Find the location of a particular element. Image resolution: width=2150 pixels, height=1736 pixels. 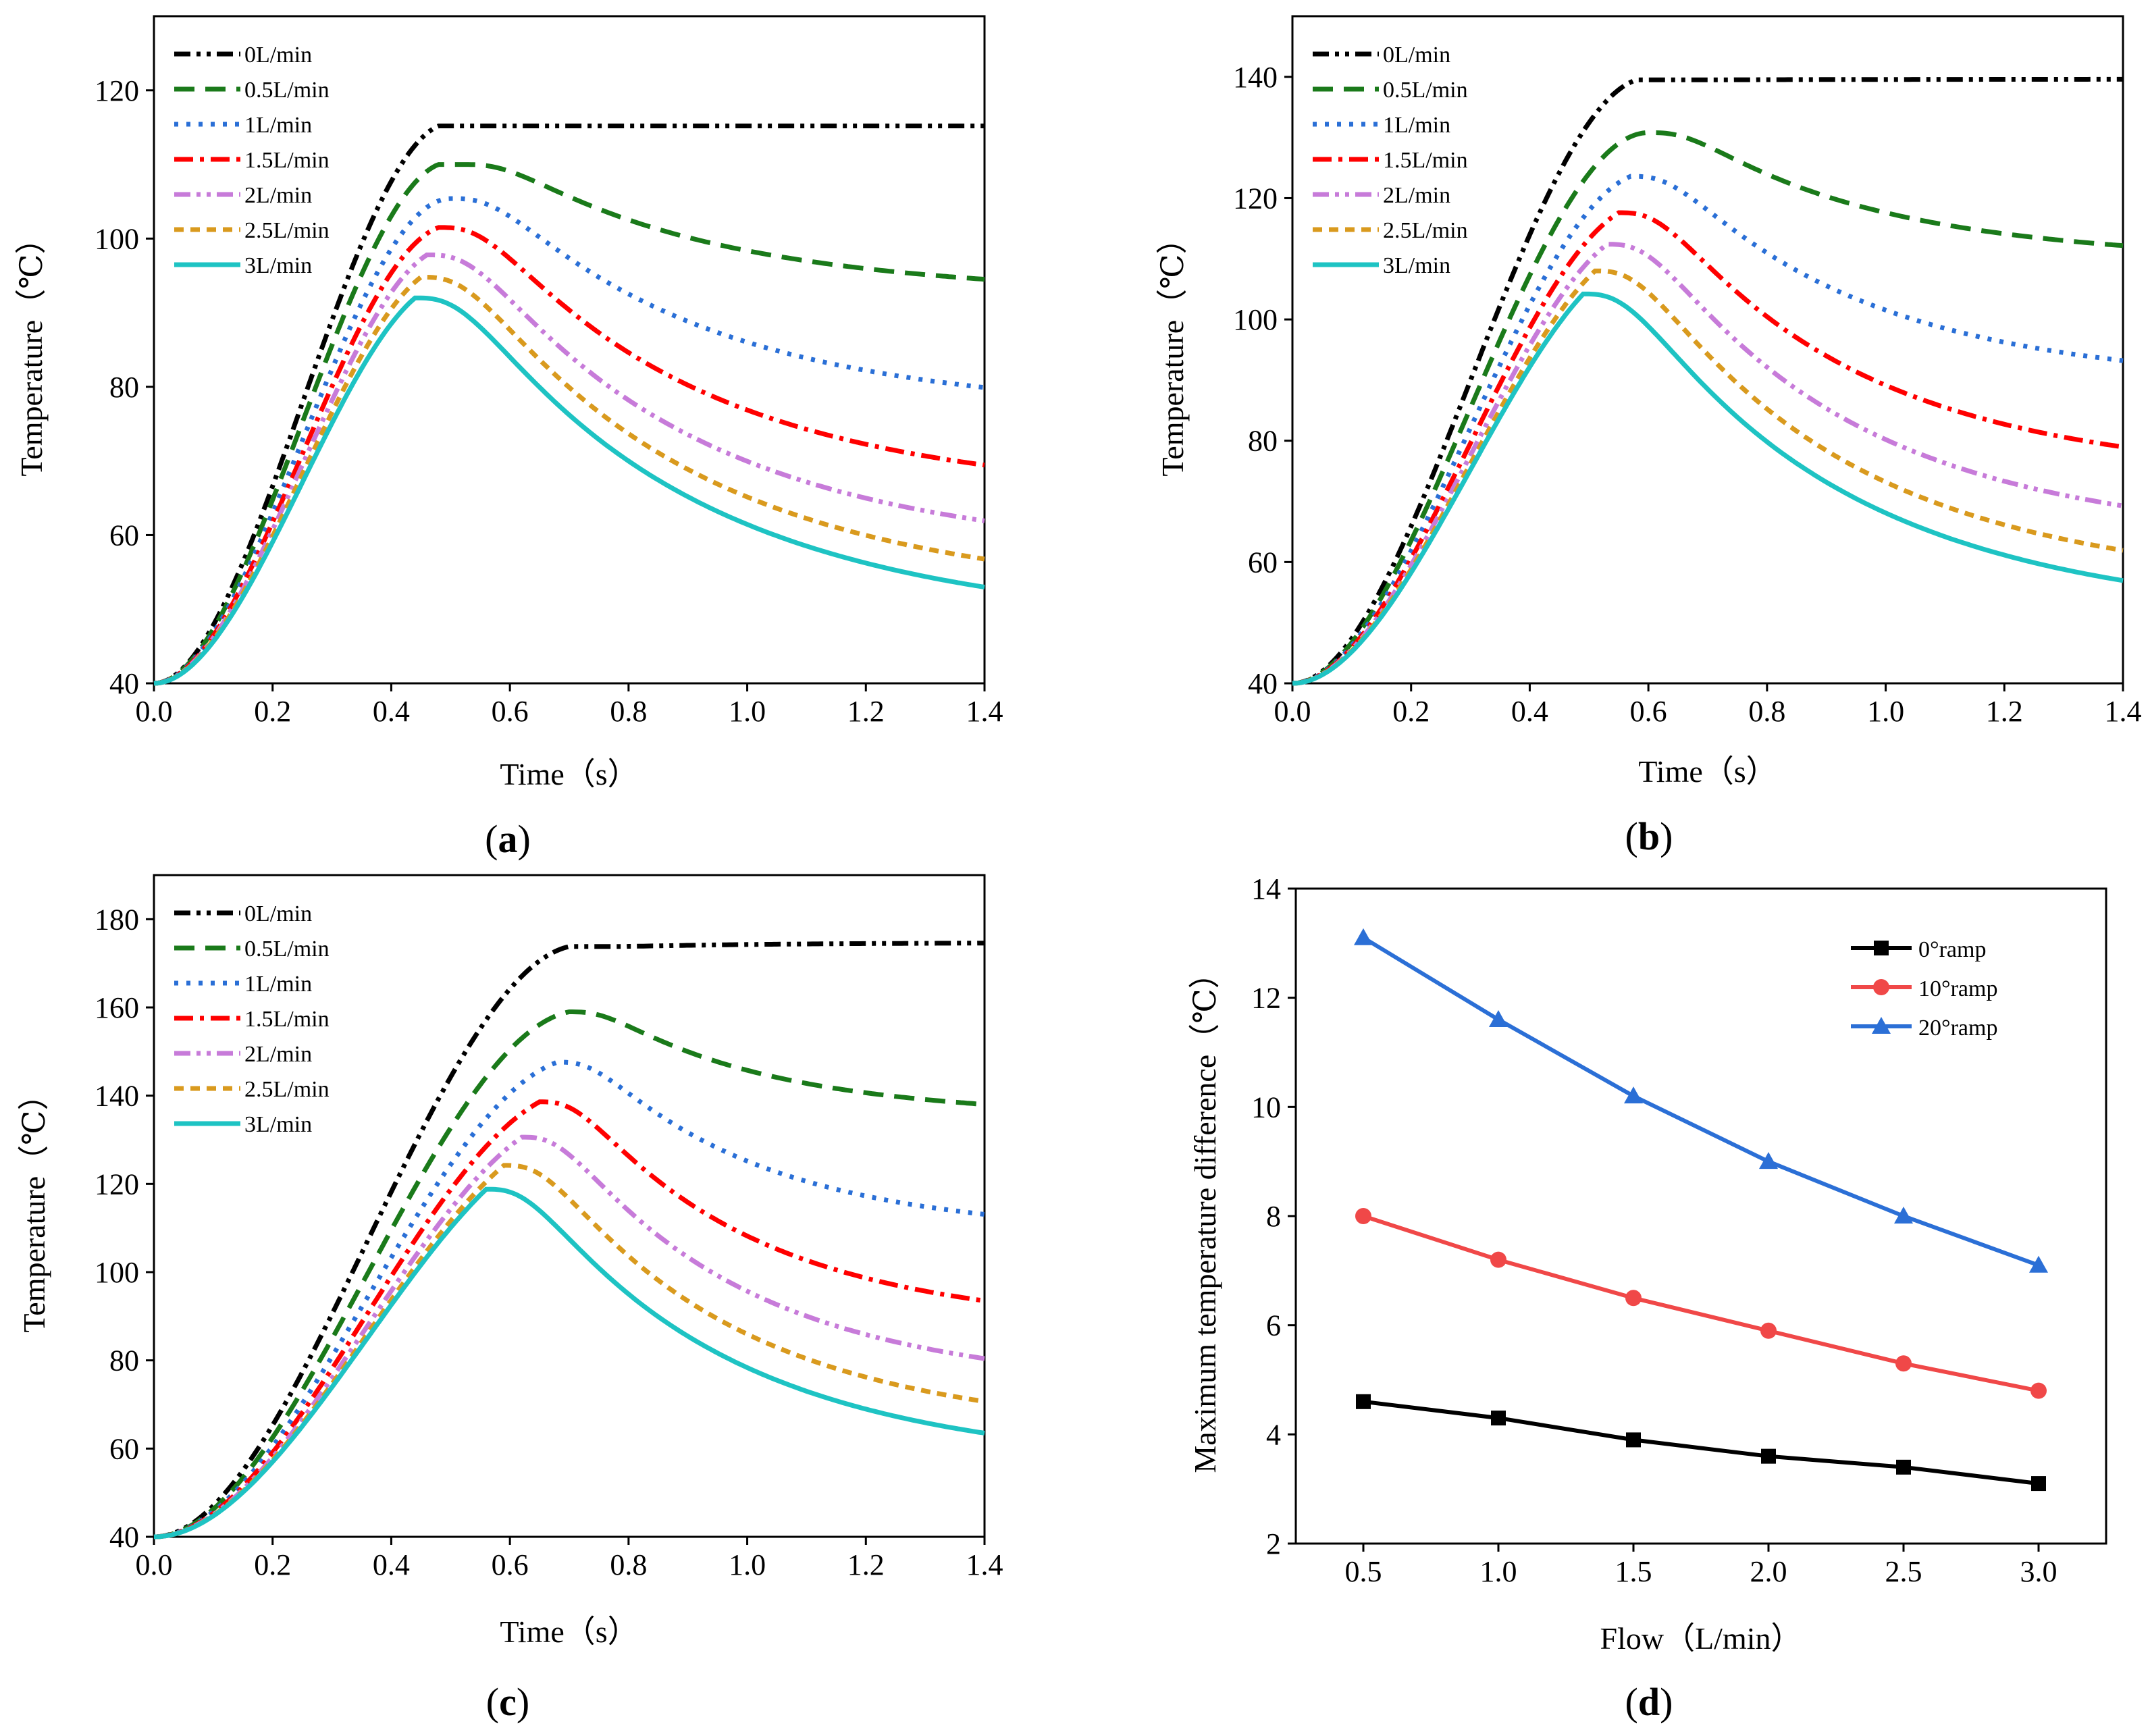

curve-05lmin is located at coordinates (1708, 408).